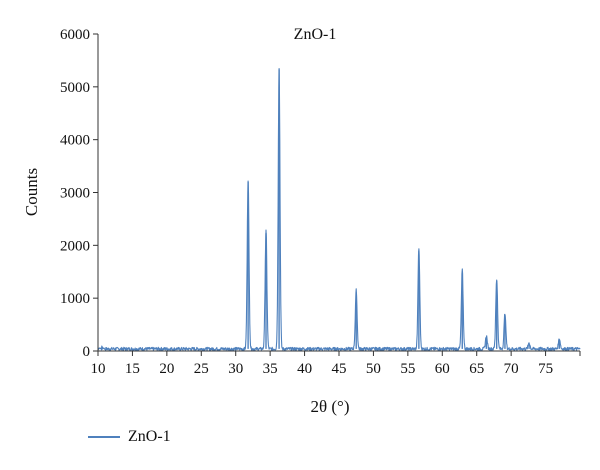 Image resolution: width=600 pixels, height=470 pixels. Describe the element at coordinates (339, 369) in the screenshot. I see `x-tick-label: 45` at that location.